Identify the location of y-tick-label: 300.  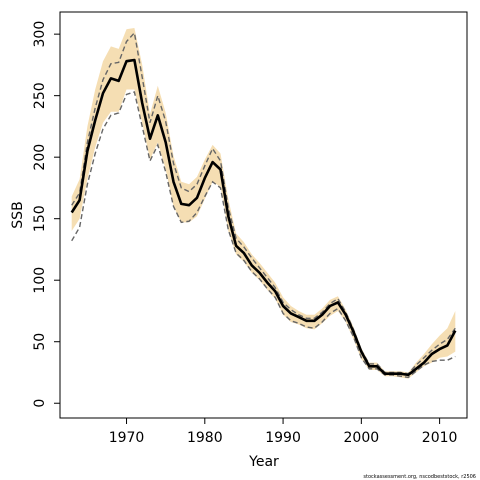
(40, 34).